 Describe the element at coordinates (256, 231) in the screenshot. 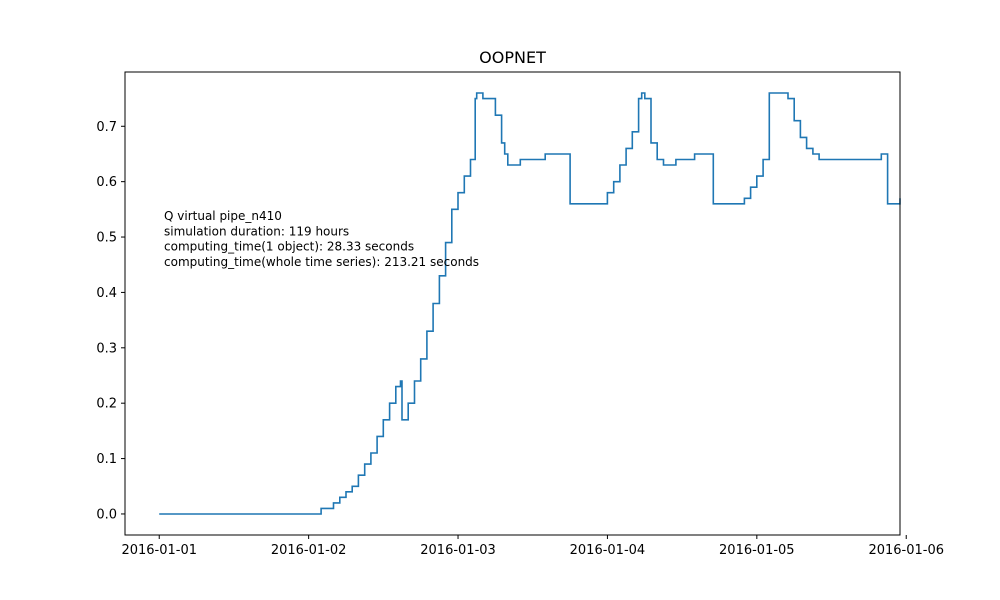

I see `annotation-line: simulation duration: 119 hours` at that location.